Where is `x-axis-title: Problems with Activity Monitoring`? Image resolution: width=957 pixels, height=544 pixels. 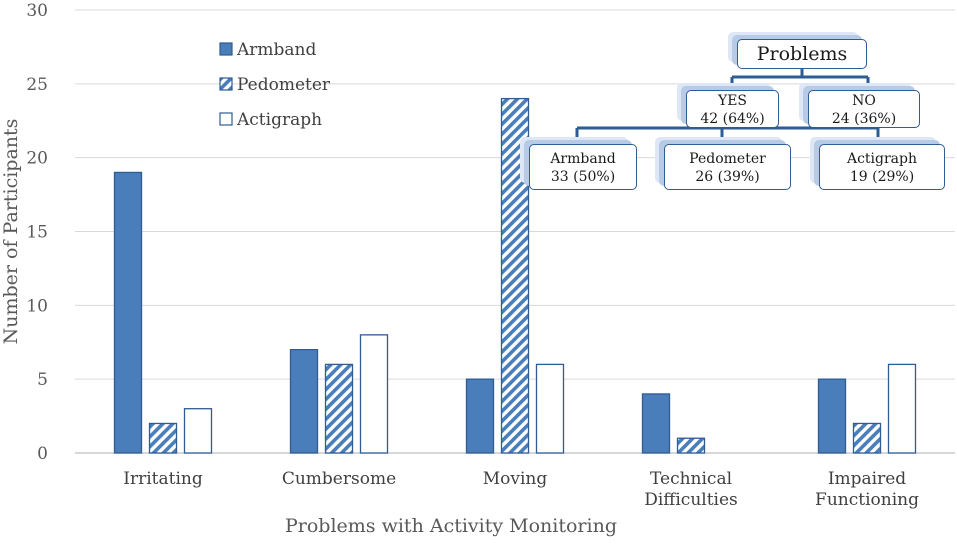 x-axis-title: Problems with Activity Monitoring is located at coordinates (451, 526).